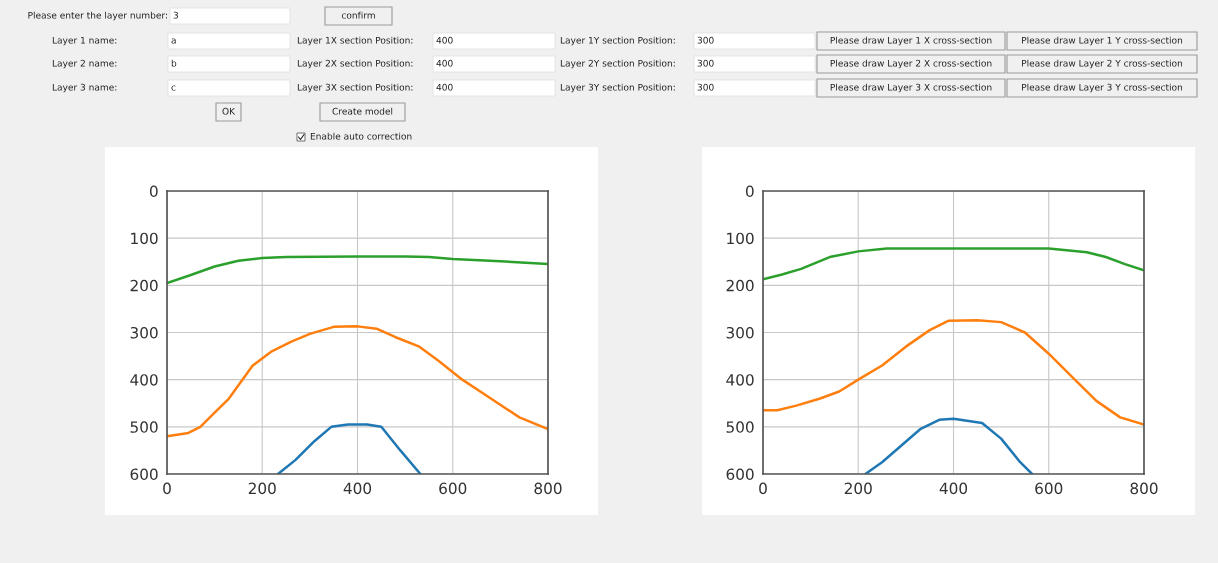 The width and height of the screenshot is (1218, 563). What do you see at coordinates (229, 111) in the screenshot?
I see `text: OK` at bounding box center [229, 111].